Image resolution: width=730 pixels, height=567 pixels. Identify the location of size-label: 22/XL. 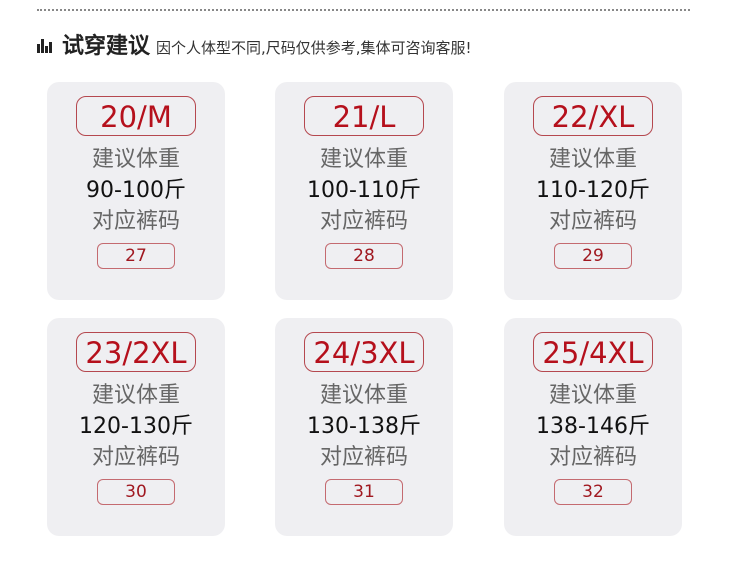
(593, 116).